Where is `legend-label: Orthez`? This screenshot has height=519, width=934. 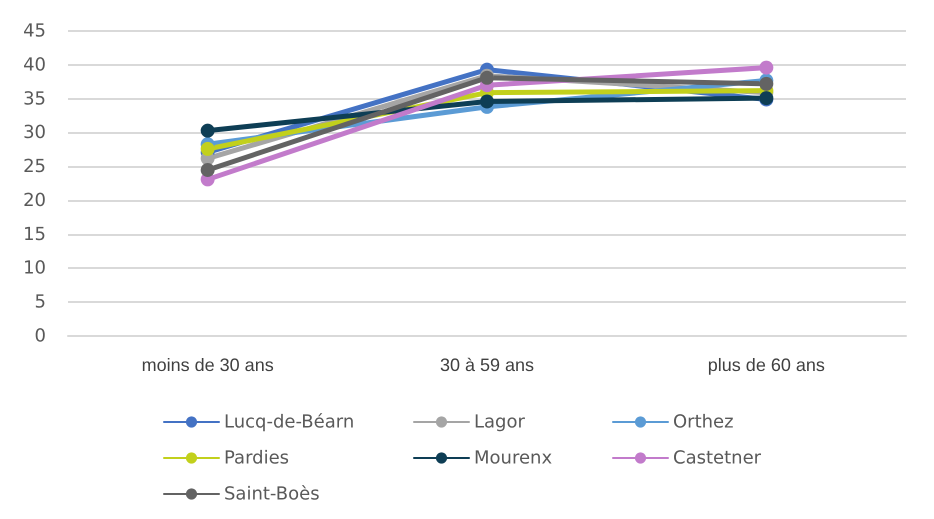 legend-label: Orthez is located at coordinates (703, 422).